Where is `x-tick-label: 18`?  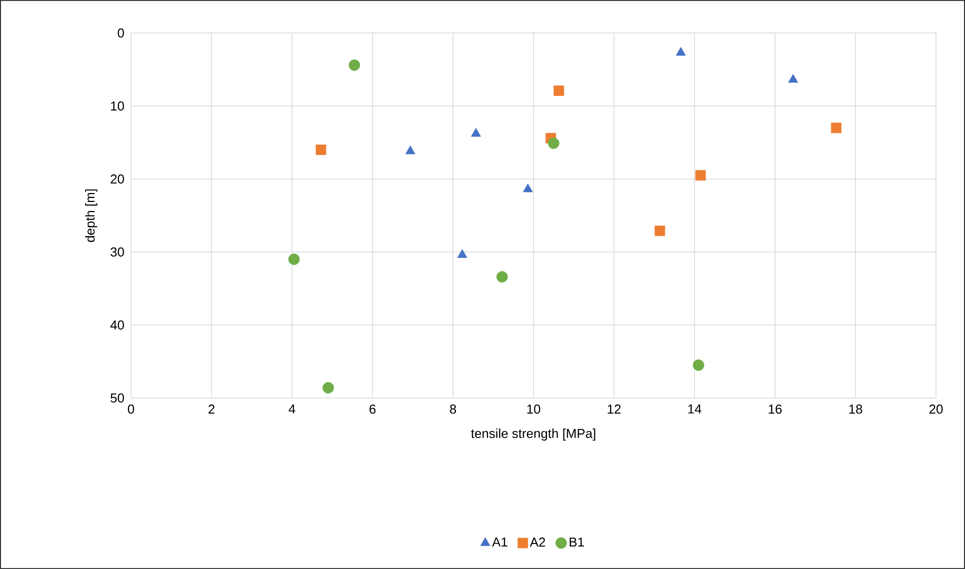 x-tick-label: 18 is located at coordinates (855, 409).